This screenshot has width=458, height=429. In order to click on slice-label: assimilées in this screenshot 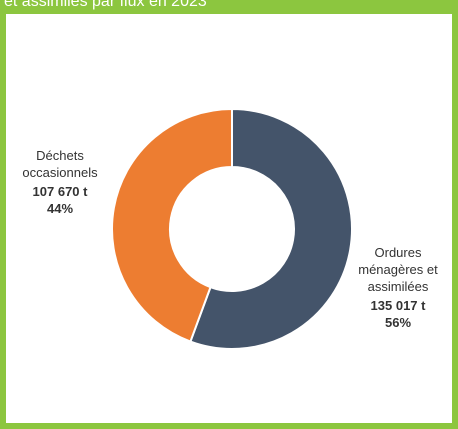, I will do `click(398, 286)`.